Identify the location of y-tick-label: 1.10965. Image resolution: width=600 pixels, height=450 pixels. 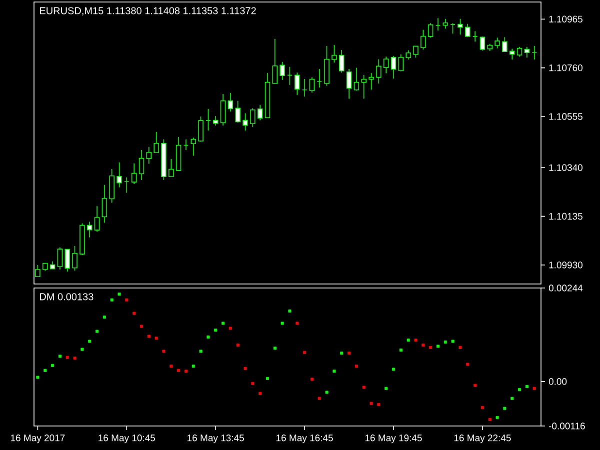
(565, 19).